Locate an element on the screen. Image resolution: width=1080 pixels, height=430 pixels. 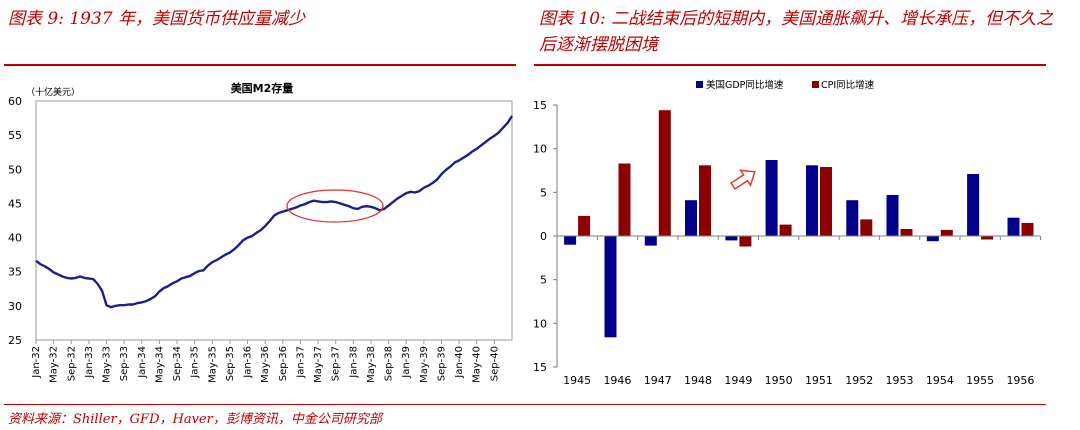
m2-x-tick-label: Jan-38 is located at coordinates (353, 362).